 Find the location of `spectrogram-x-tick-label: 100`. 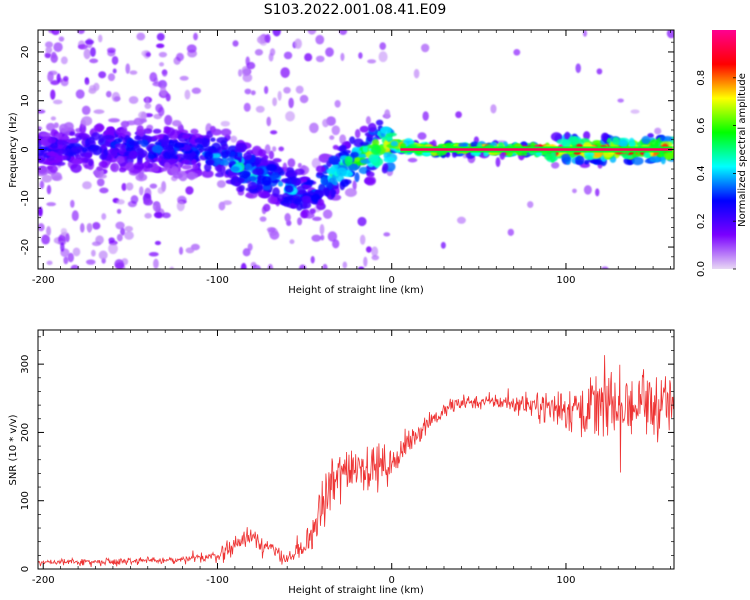

spectrogram-x-tick-label: 100 is located at coordinates (565, 280).